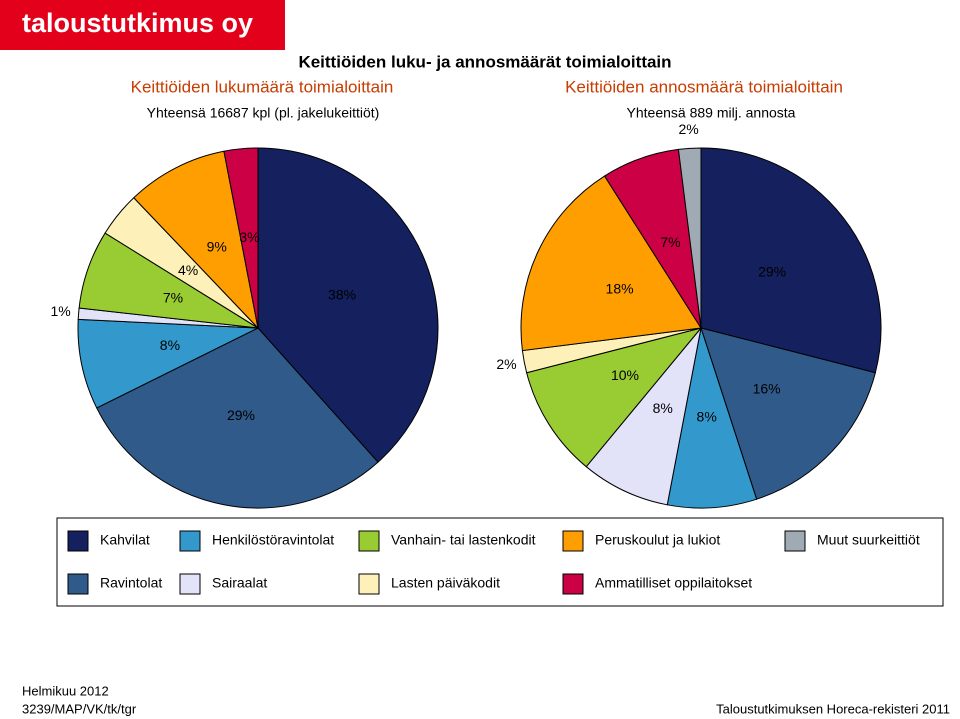 The height and width of the screenshot is (719, 960). What do you see at coordinates (137, 23) in the screenshot?
I see `logo: taloustutkimus oy` at bounding box center [137, 23].